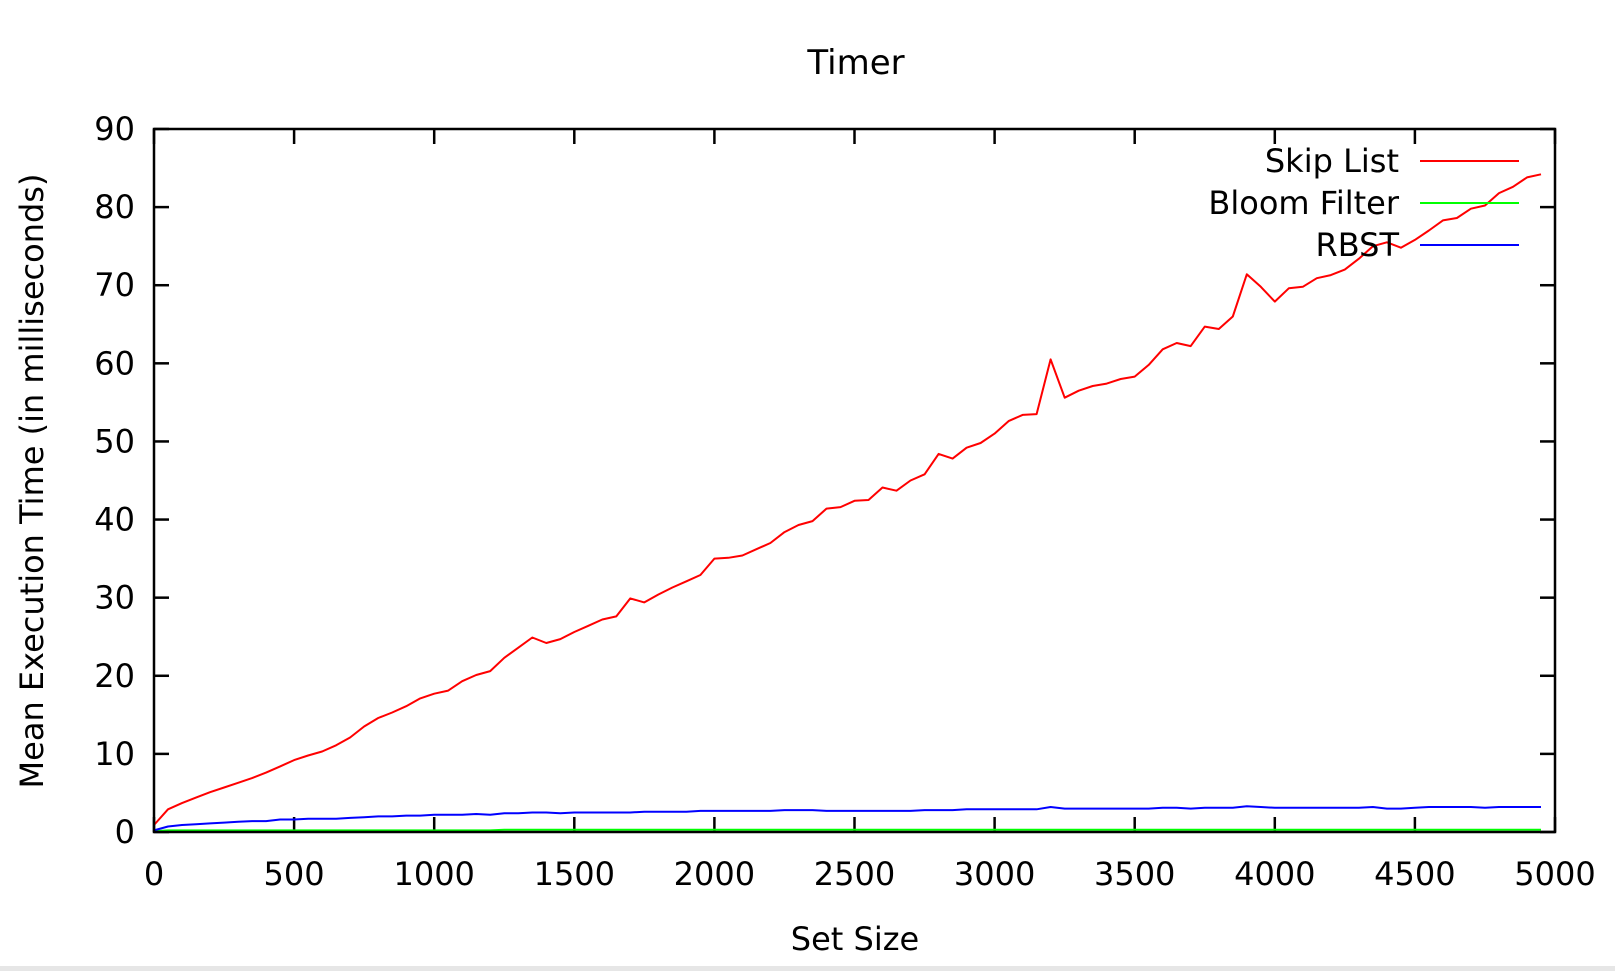 This screenshot has height=971, width=1615. Describe the element at coordinates (114, 285) in the screenshot. I see `y-tick-label: 70` at that location.